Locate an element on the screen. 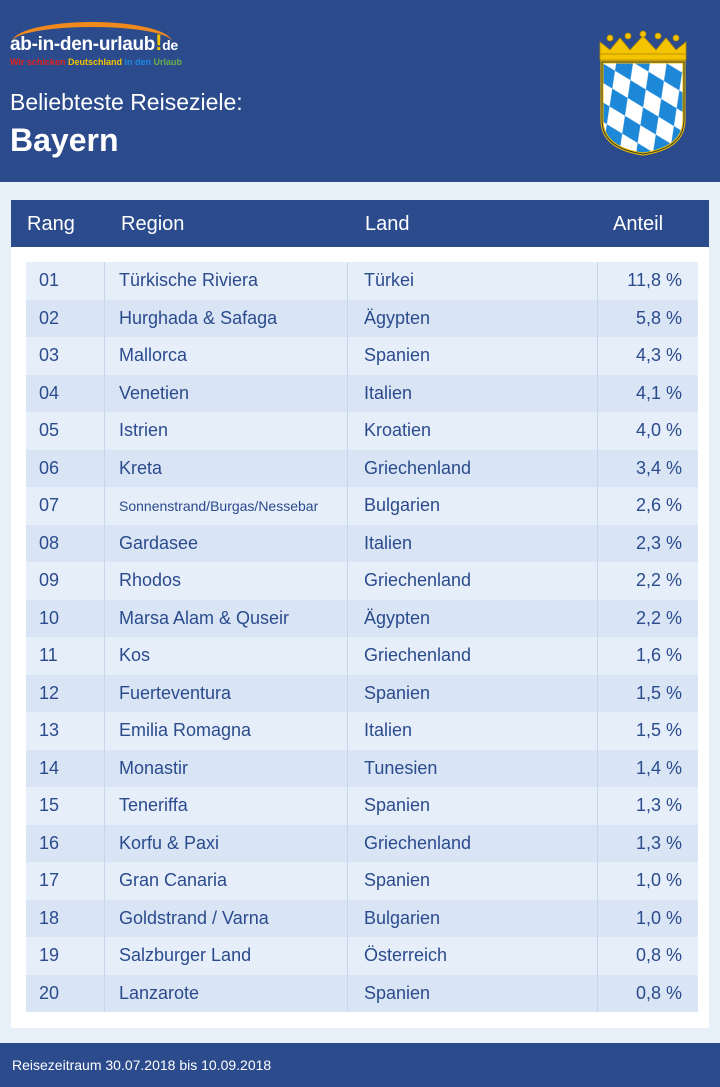  region-cell: Mallorca is located at coordinates (226, 356).